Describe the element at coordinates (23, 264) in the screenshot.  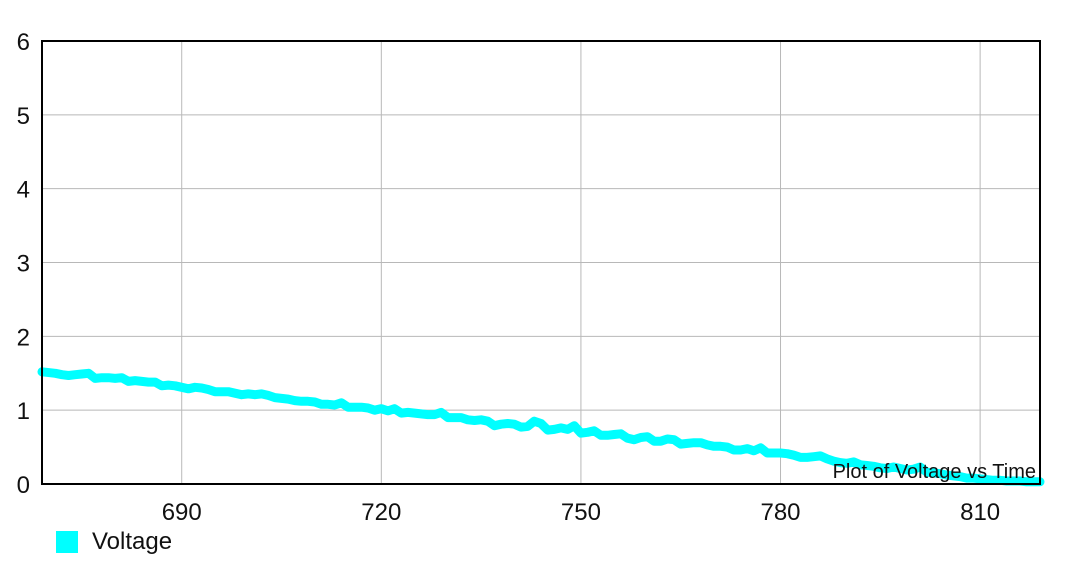
I see `y-tick-label: 3` at that location.